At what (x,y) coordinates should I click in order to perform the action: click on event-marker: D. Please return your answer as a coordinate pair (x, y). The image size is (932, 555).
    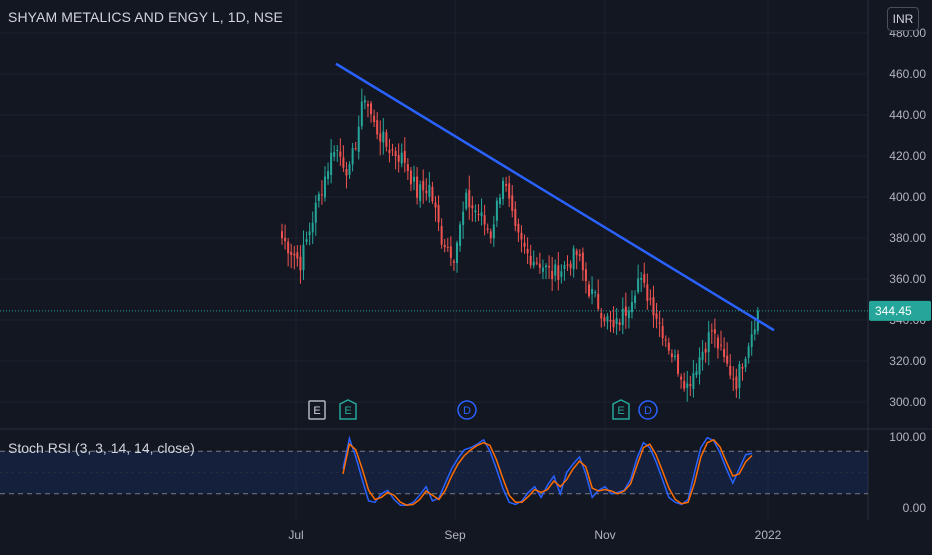
    Looking at the image, I should click on (648, 410).